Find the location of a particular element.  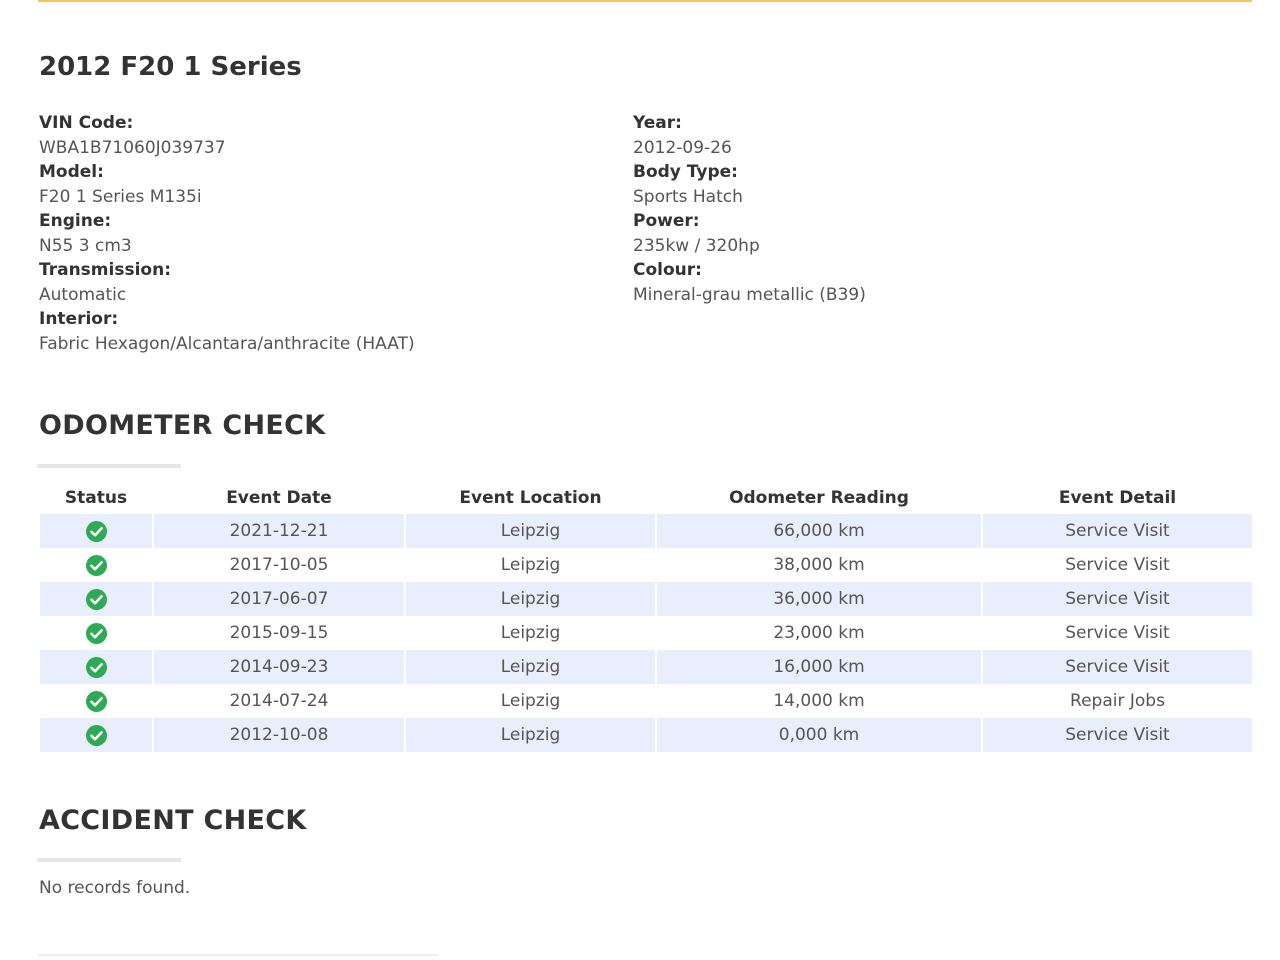

spec-value-engine: N55 3 cm3 is located at coordinates (85, 245).